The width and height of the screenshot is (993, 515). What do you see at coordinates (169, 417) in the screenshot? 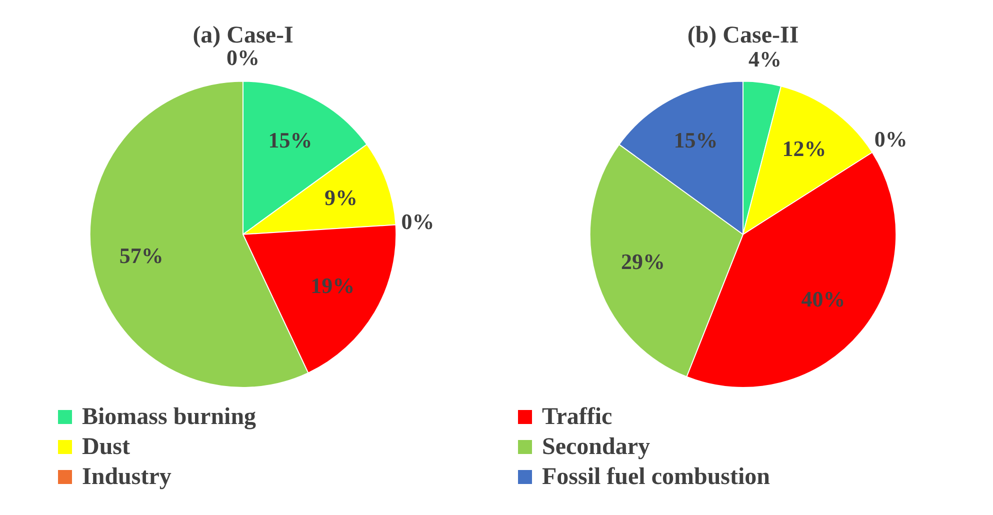
I see `legend-label: Biomass burning` at bounding box center [169, 417].